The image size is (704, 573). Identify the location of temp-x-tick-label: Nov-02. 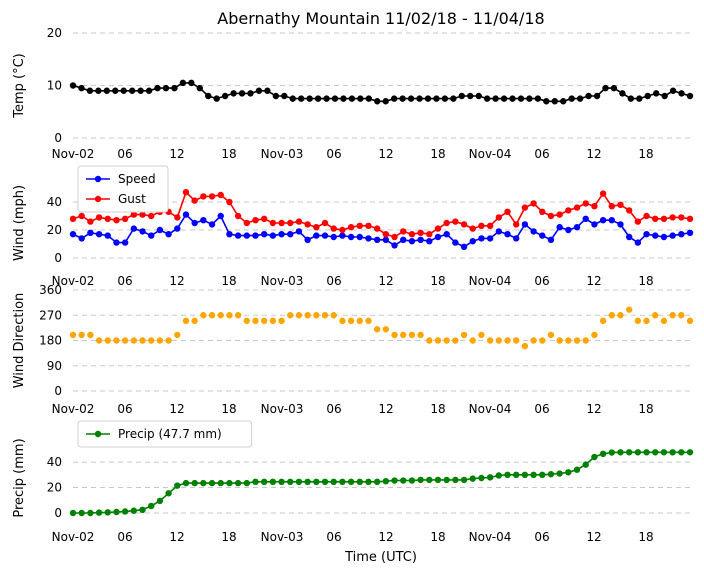
(73, 154).